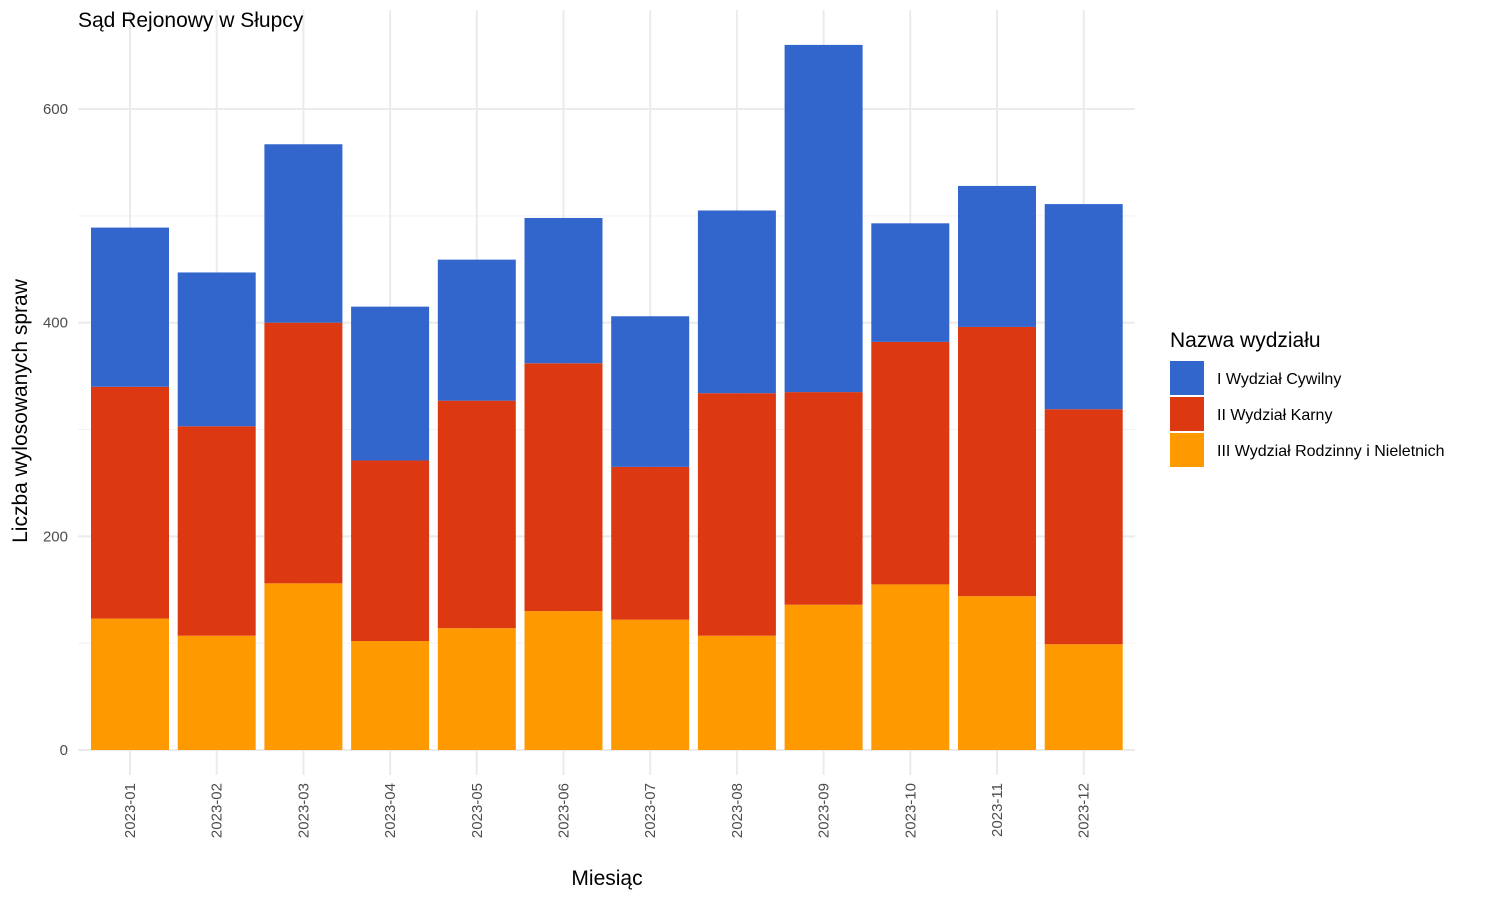 The width and height of the screenshot is (1500, 900). I want to click on y-axis-title: Liczba wylosowanych spraw, so click(20, 410).